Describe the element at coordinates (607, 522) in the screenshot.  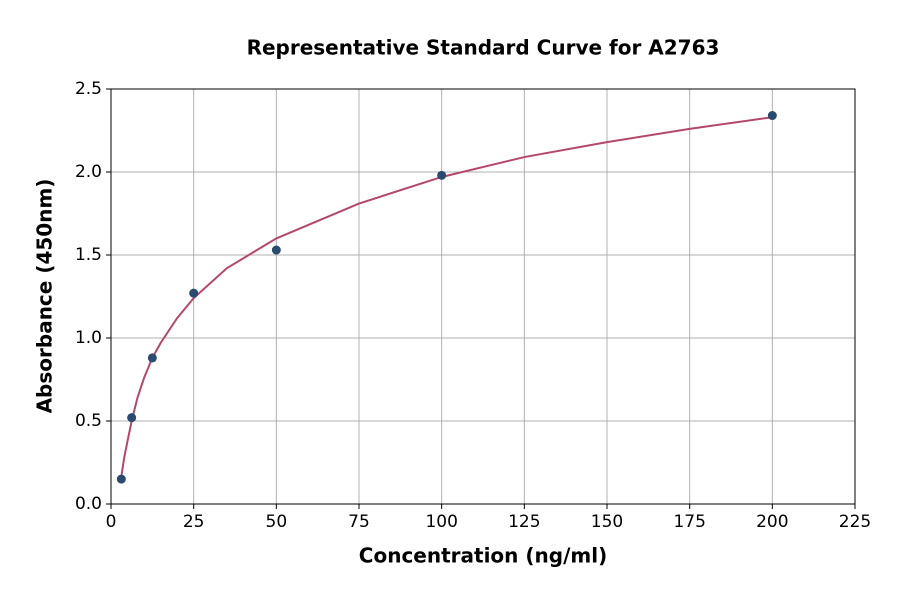
I see `x-tick-label: 150` at that location.